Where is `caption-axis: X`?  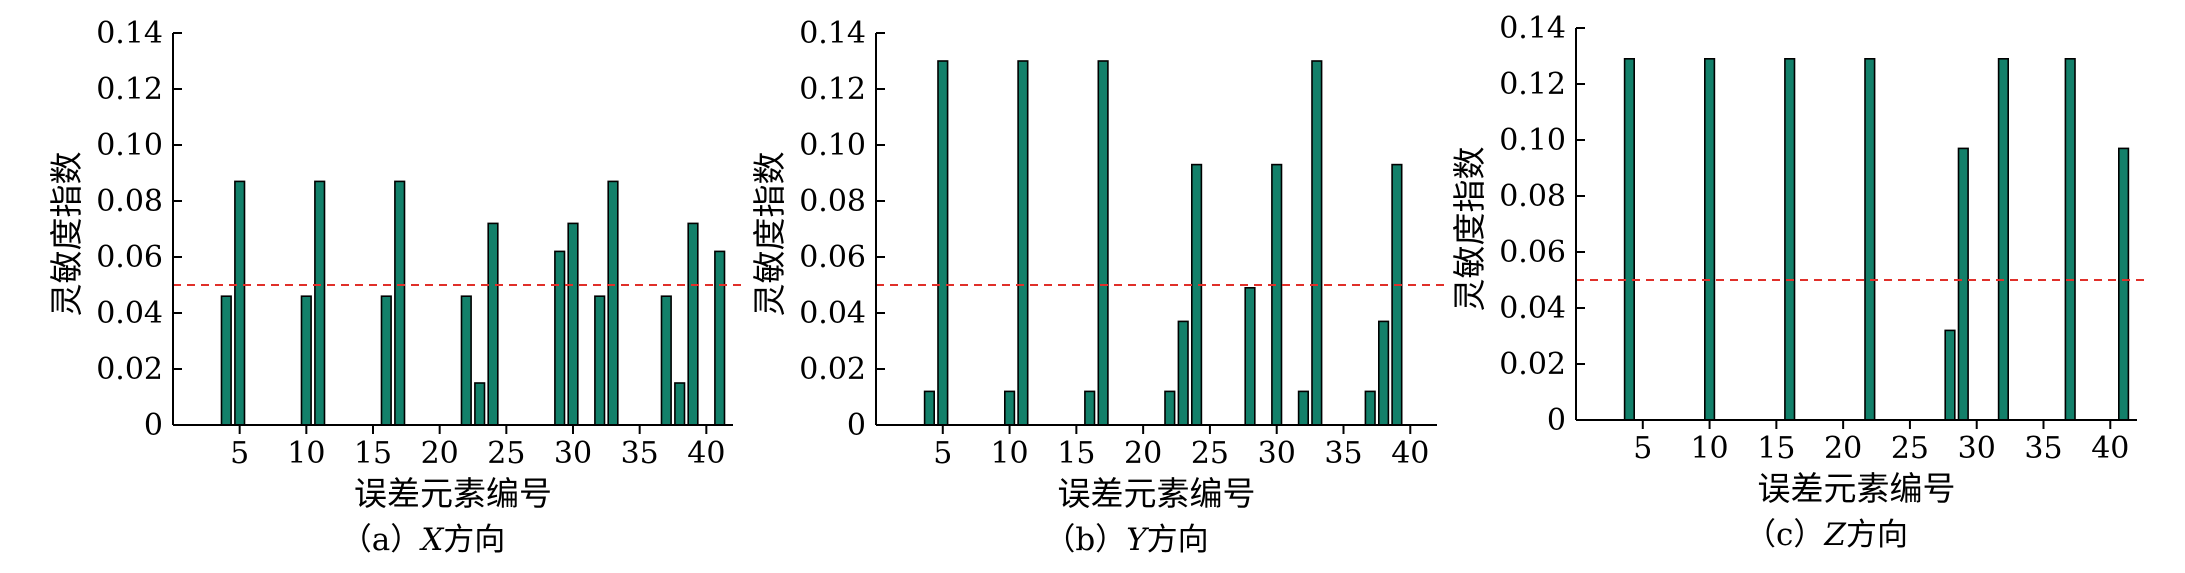
caption-axis: X is located at coordinates (432, 540).